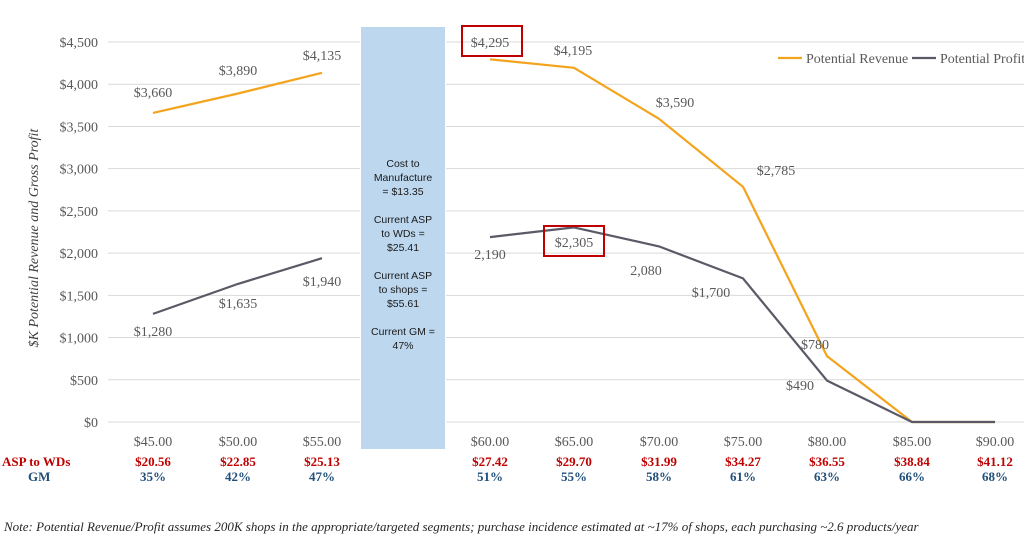 This screenshot has height=541, width=1024. I want to click on callout-cost: Cost to Manufacture = $13.35, so click(403, 178).